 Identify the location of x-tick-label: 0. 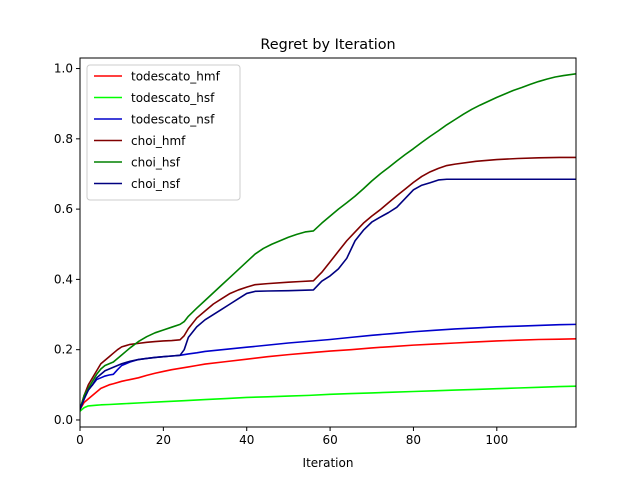
(80, 440).